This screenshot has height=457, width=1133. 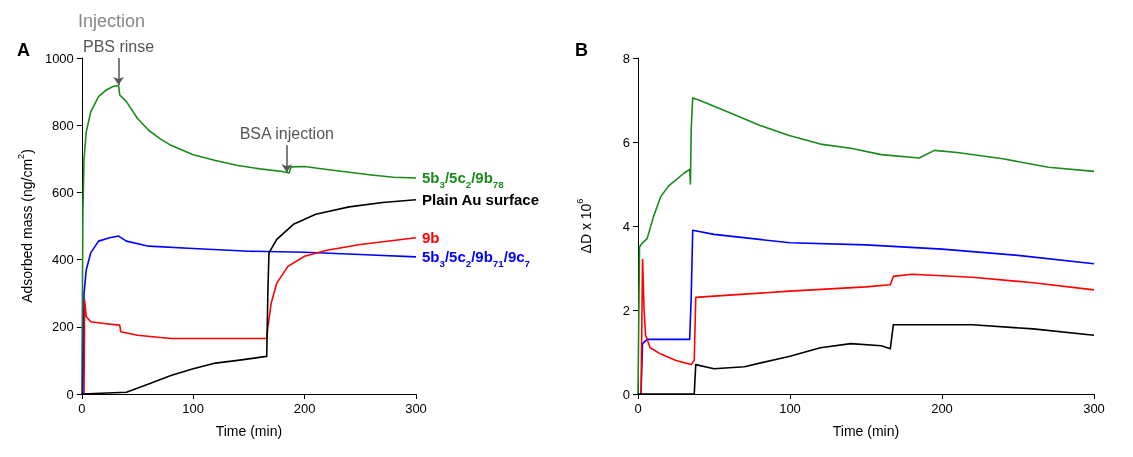 I want to click on y-tick-label: 1000, so click(x=59, y=58).